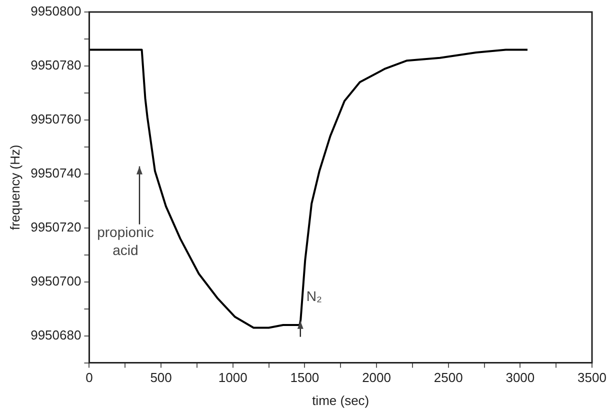  Describe the element at coordinates (233, 378) in the screenshot. I see `x-tick-label: 1000` at that location.